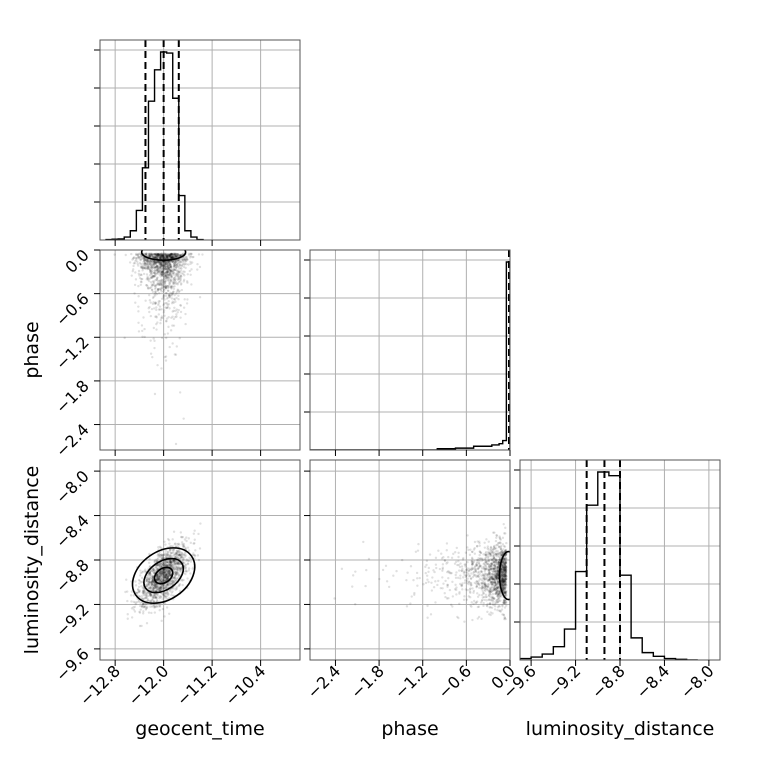 The height and width of the screenshot is (760, 760). What do you see at coordinates (72, 664) in the screenshot?
I see `y-tick-label: −9.6` at bounding box center [72, 664].